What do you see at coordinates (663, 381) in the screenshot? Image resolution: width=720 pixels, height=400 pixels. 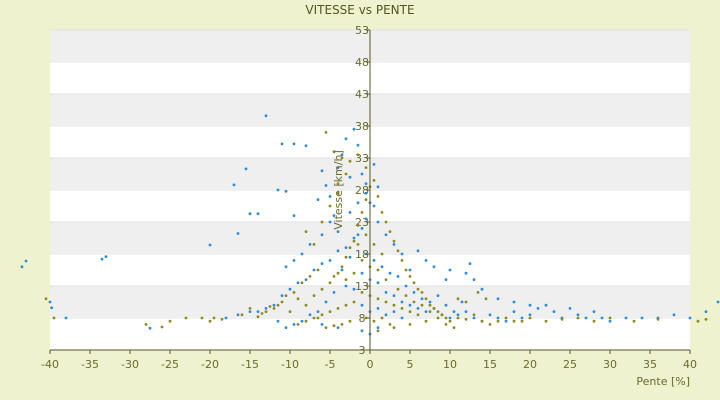 I see `x-axis-title: Pente [%]` at bounding box center [663, 381].